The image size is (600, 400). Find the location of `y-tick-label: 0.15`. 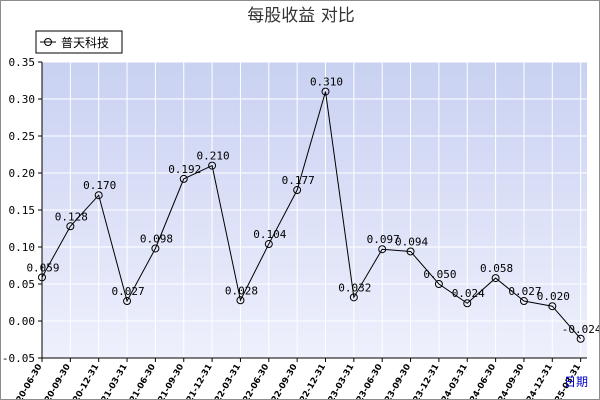

y-tick-label: 0.15 is located at coordinates (22, 210).